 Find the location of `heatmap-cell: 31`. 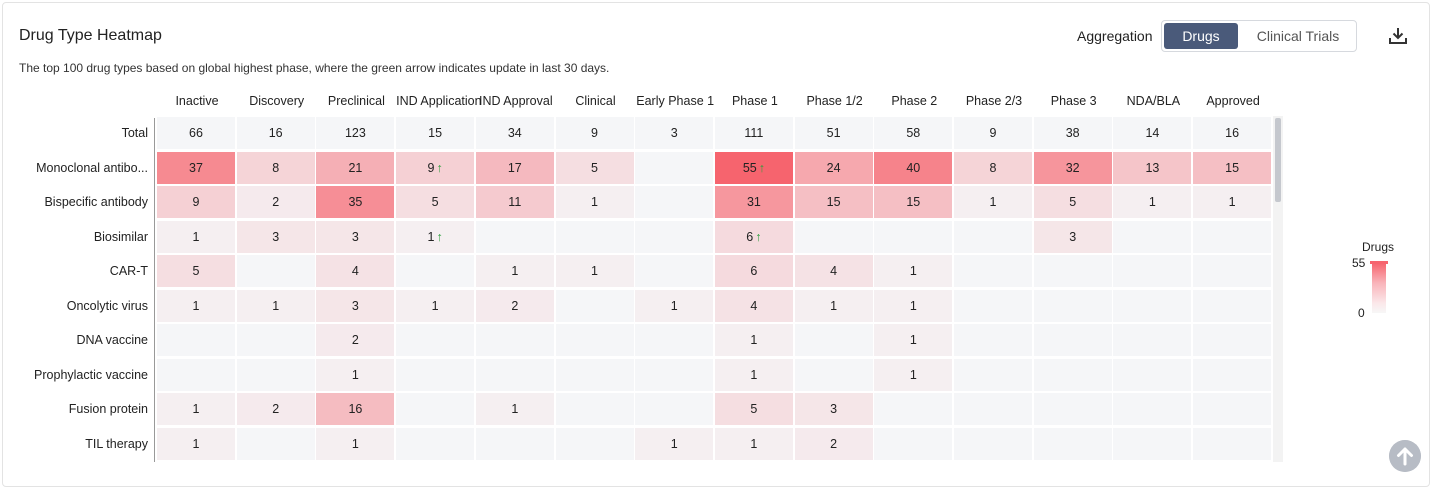

heatmap-cell: 31 is located at coordinates (754, 202).